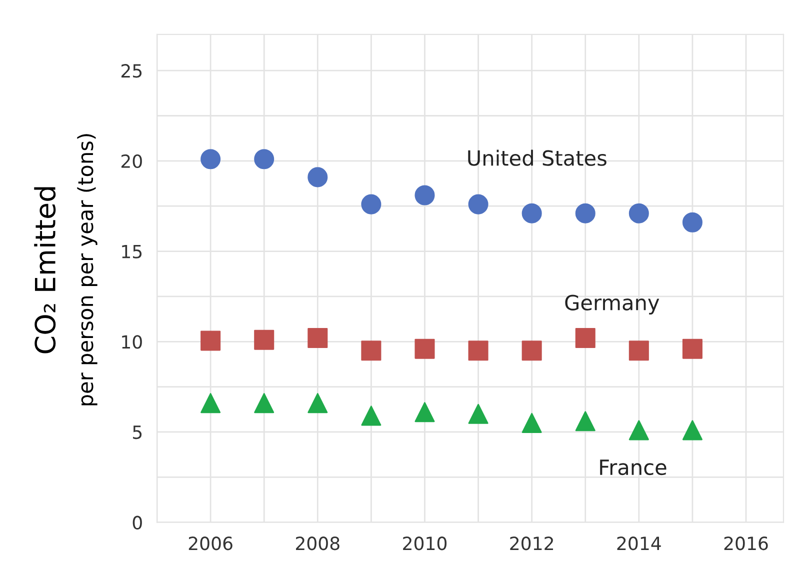 The image size is (793, 574). What do you see at coordinates (132, 342) in the screenshot?
I see `y-tick-label: 10` at bounding box center [132, 342].